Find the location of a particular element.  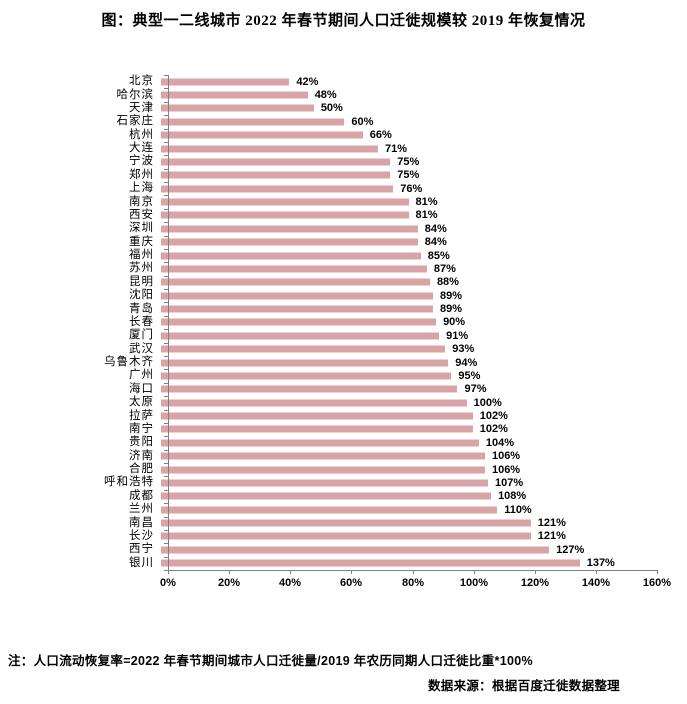

bar-track: 76% is located at coordinates (405, 188).